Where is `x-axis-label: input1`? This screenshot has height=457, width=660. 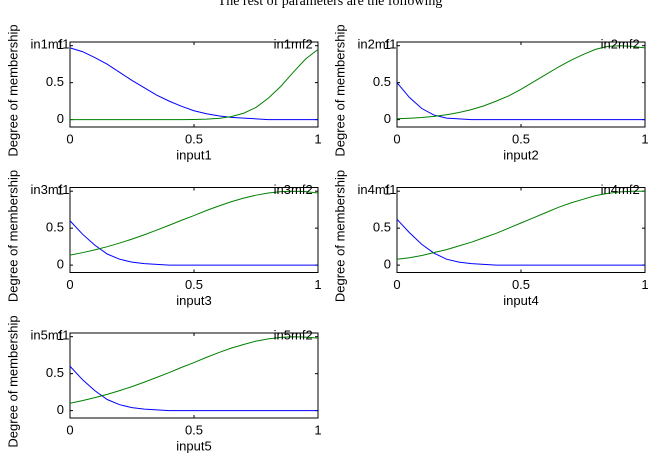 x-axis-label: input1 is located at coordinates (193, 154).